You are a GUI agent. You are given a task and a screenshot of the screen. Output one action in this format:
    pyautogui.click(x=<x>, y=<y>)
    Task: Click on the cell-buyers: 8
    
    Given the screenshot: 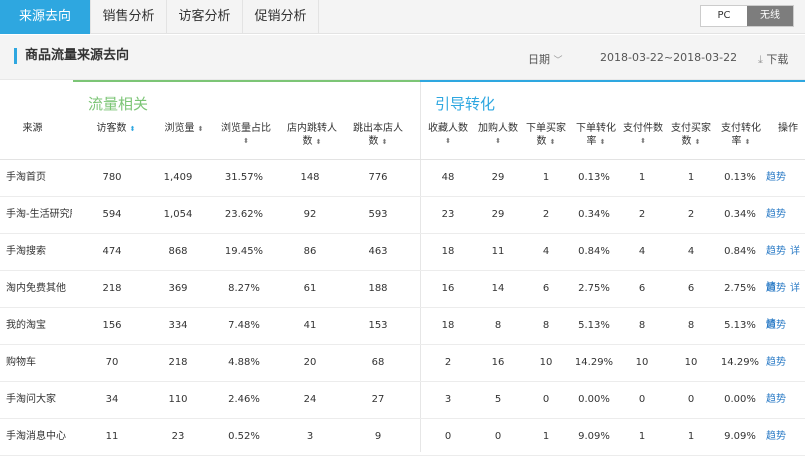 What is the action you would take?
    pyautogui.click(x=546, y=325)
    